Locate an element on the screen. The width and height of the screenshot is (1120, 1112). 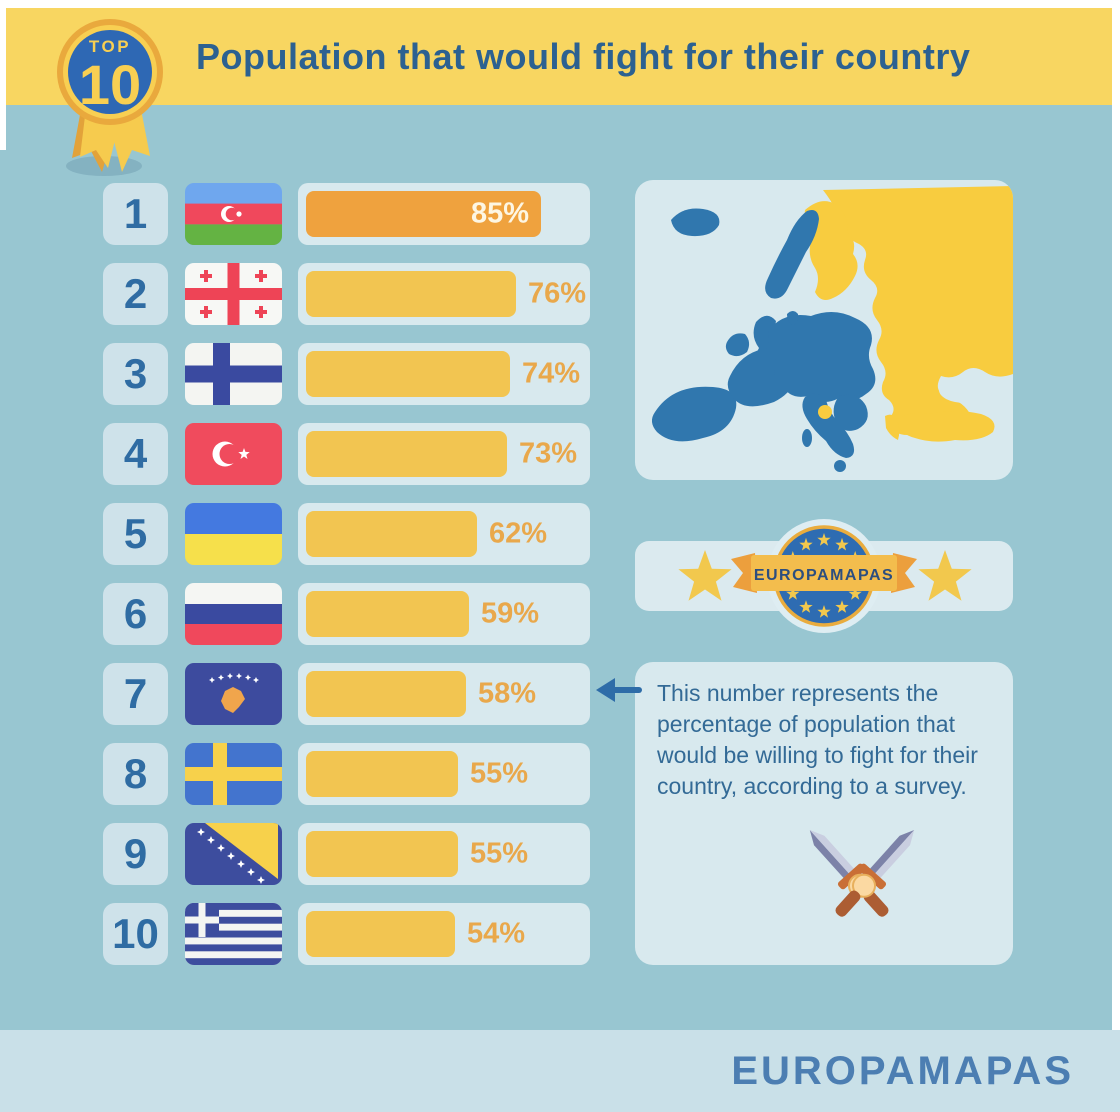
rank-badge: 5 is located at coordinates (135, 534).